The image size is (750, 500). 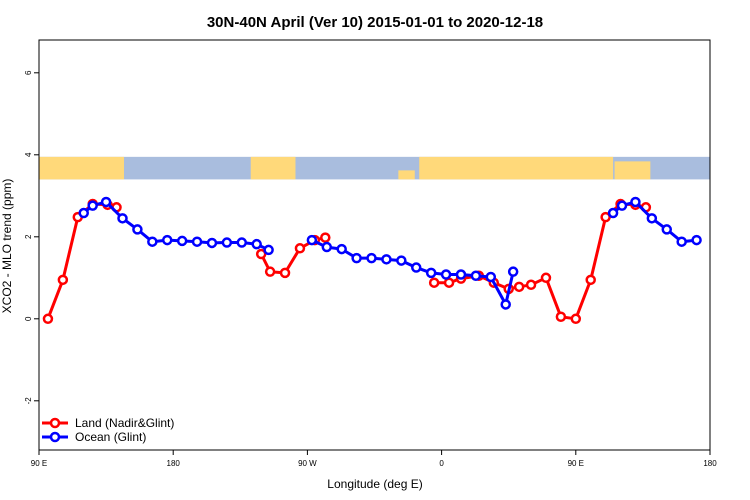 I want to click on land-mask-strip, so click(x=374, y=168).